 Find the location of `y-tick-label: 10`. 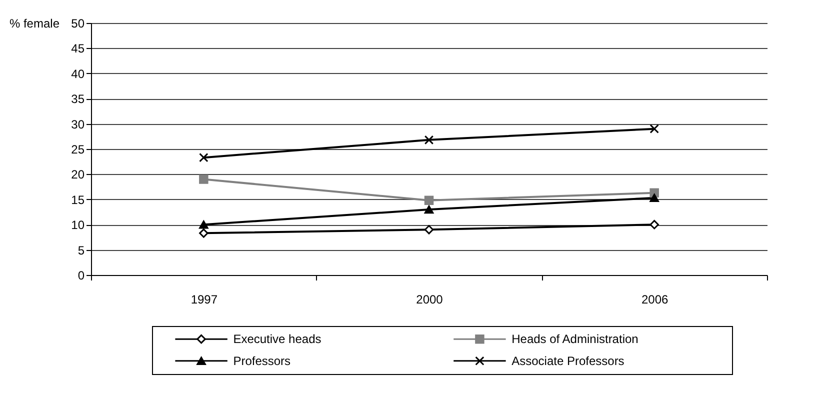

y-tick-label: 10 is located at coordinates (78, 225).